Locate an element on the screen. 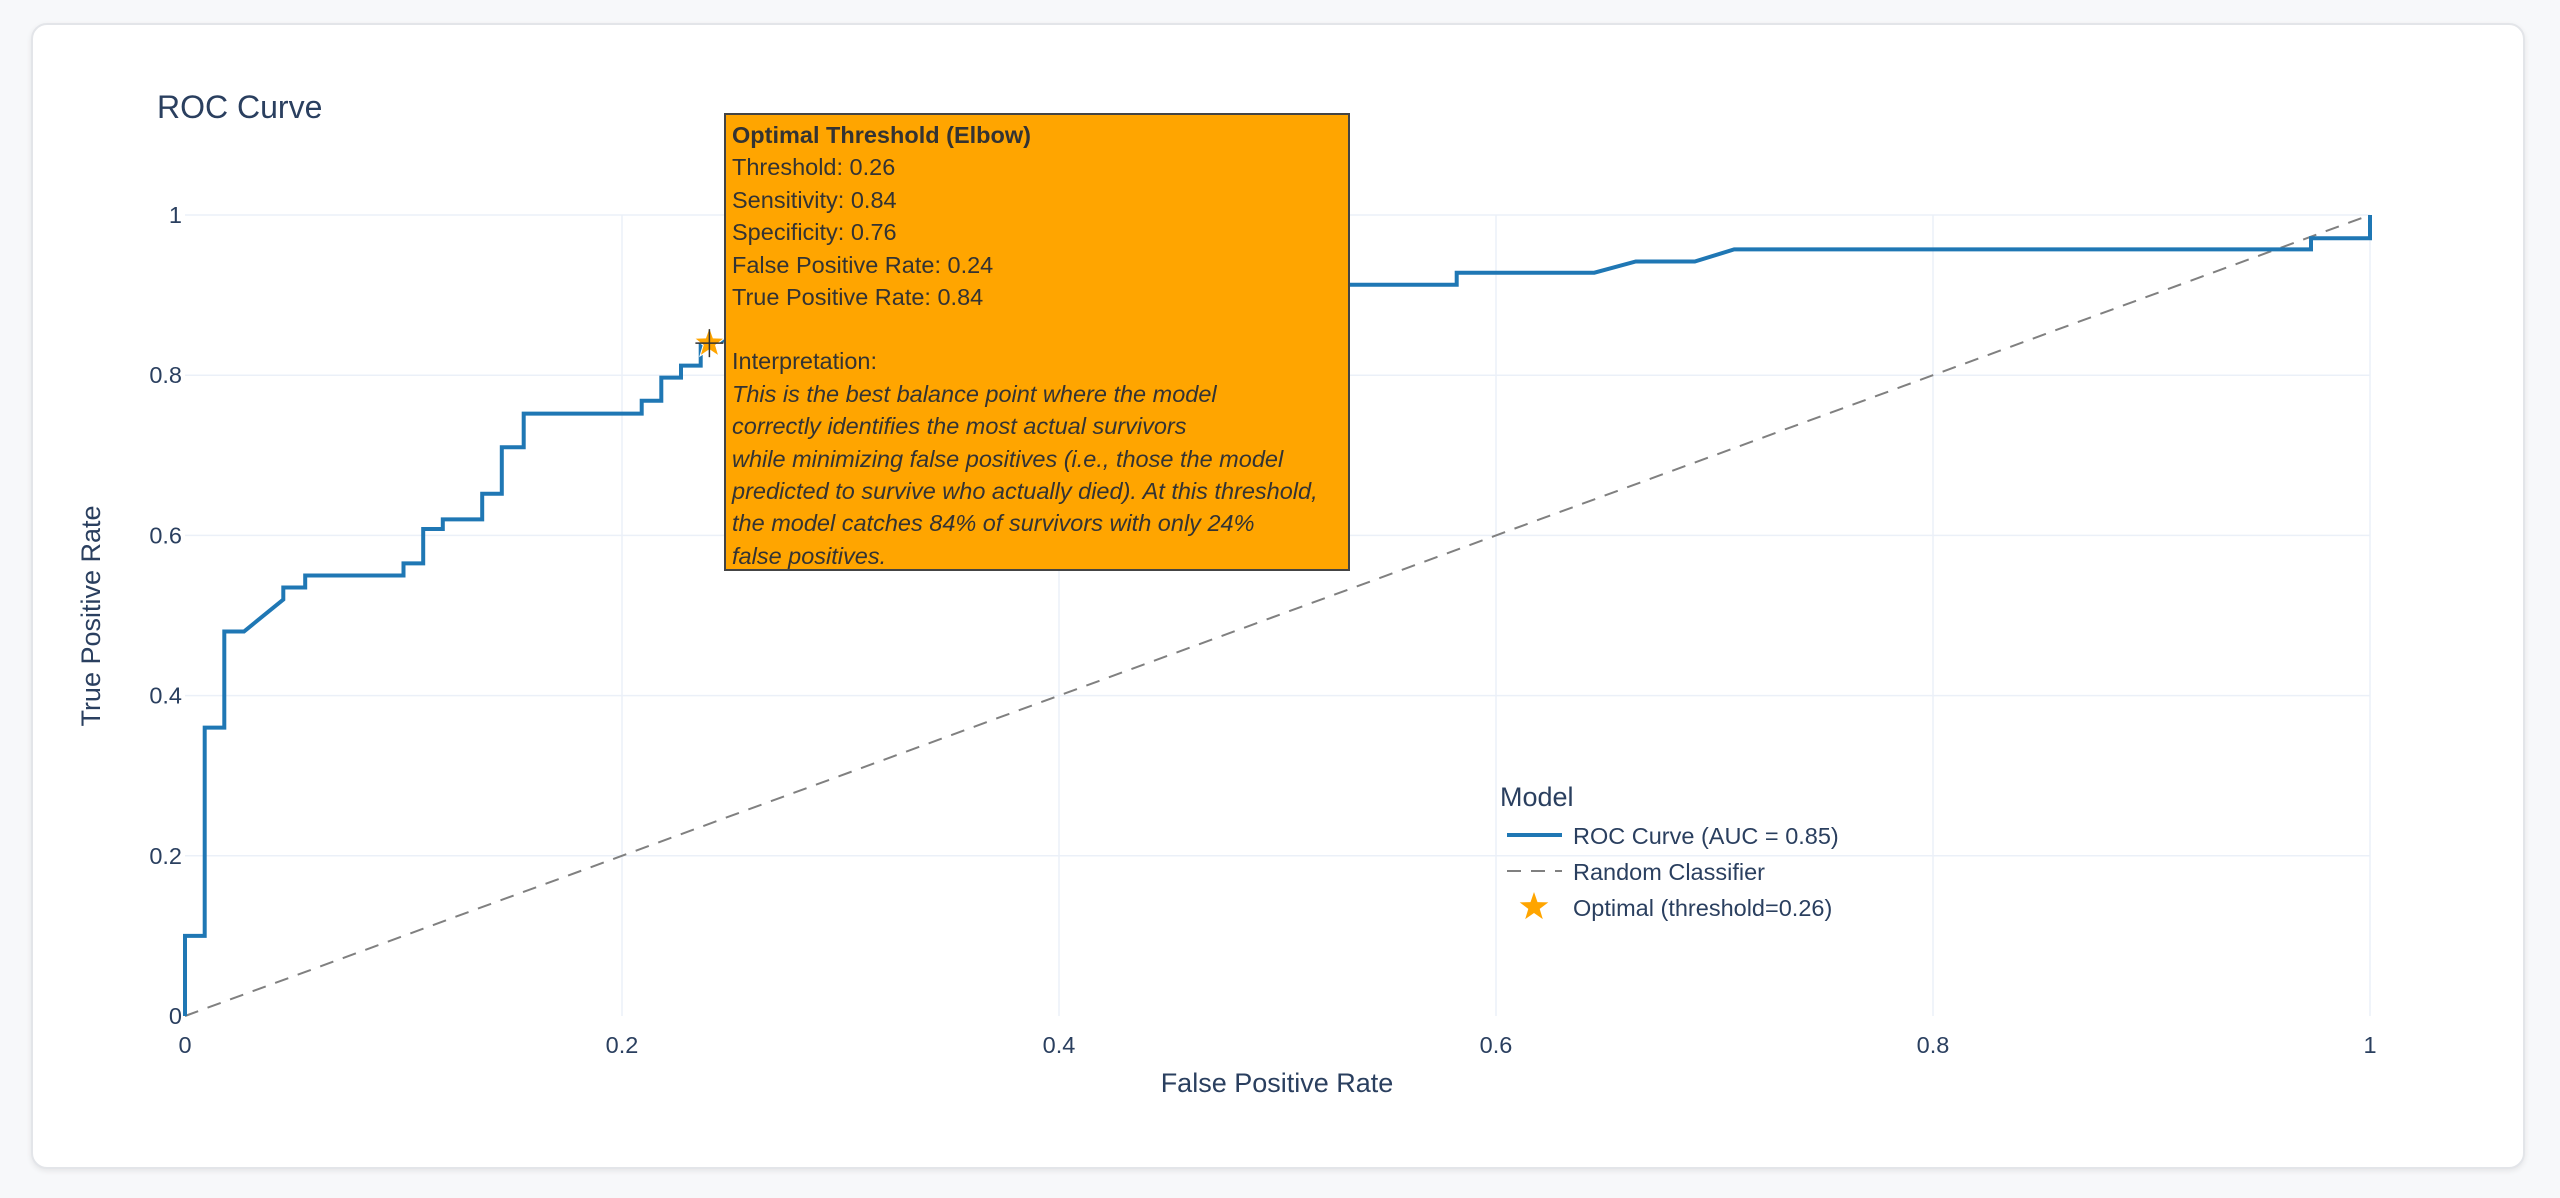  legend-roc-label: ROC Curve (AUC = 0.85) is located at coordinates (1706, 836).